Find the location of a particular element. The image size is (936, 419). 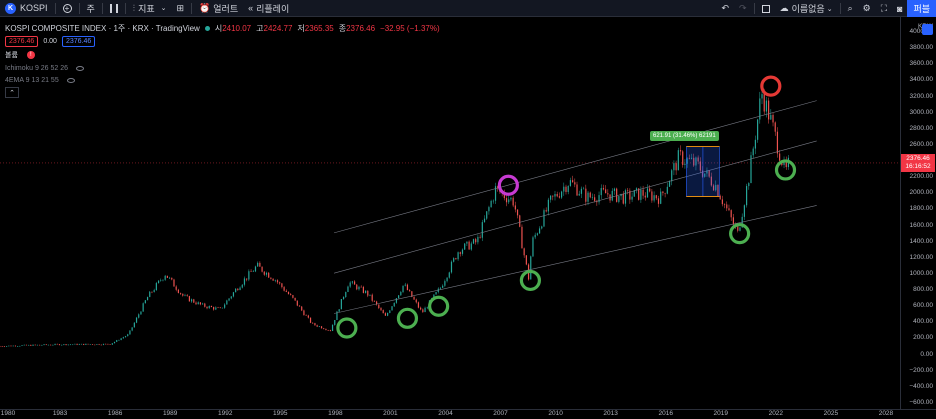

marker-circle is located at coordinates (530, 280).